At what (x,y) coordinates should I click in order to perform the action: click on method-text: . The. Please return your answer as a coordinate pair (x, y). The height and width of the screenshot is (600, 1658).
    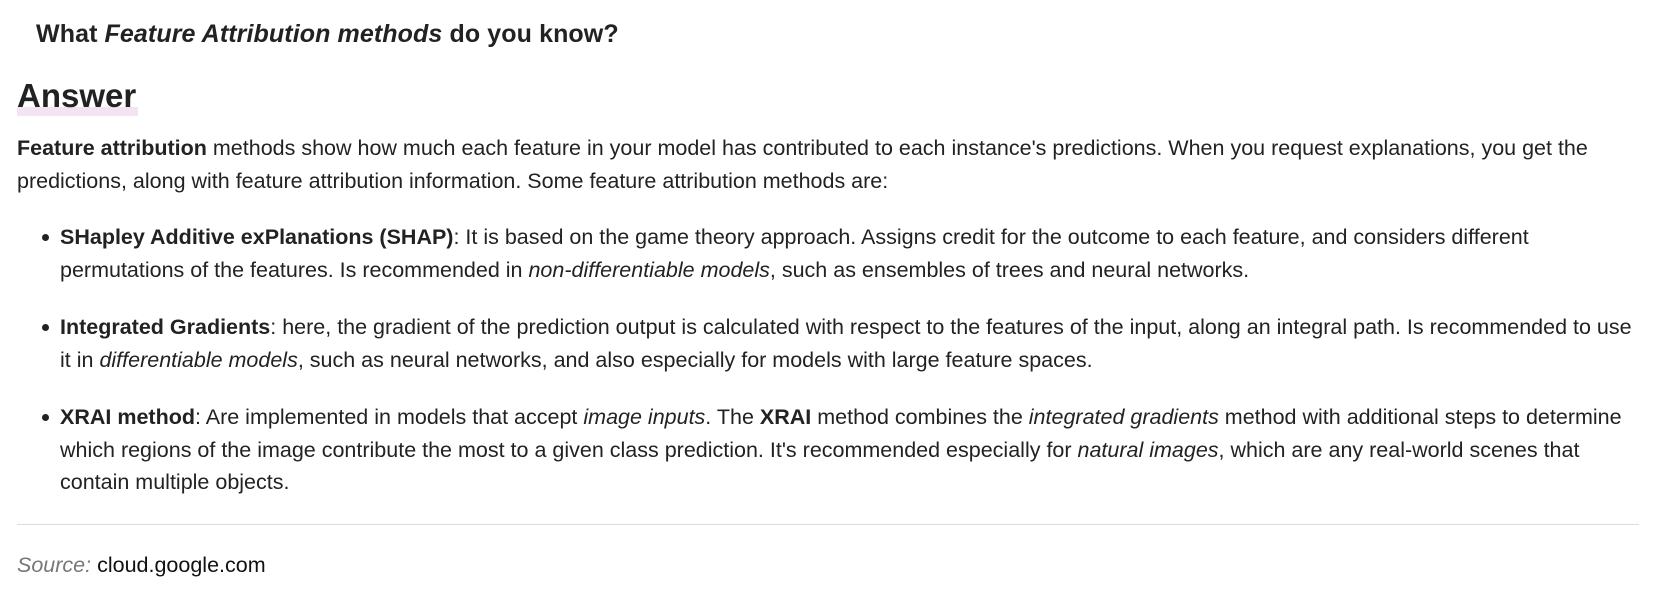
    Looking at the image, I should click on (732, 417).